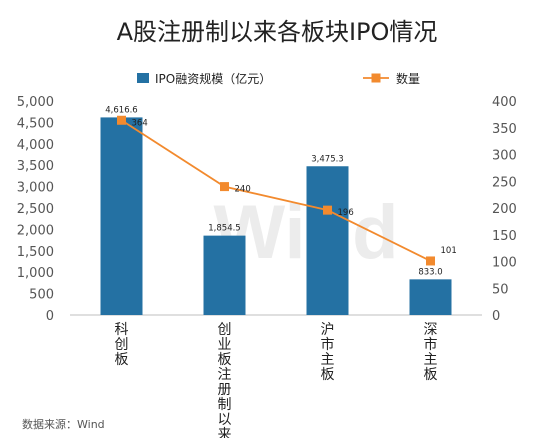  What do you see at coordinates (63, 424) in the screenshot?
I see `source-note: 数据来源：Wind` at bounding box center [63, 424].